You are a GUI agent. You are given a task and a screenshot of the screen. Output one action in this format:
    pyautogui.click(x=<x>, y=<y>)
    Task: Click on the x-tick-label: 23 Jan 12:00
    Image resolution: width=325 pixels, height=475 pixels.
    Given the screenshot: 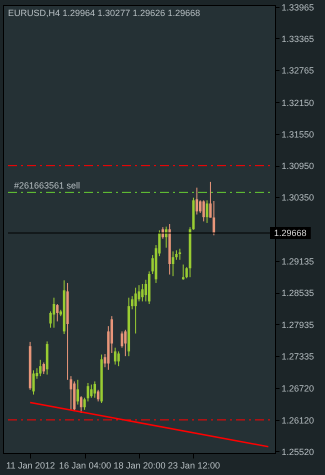 What is the action you would take?
    pyautogui.click(x=194, y=465)
    